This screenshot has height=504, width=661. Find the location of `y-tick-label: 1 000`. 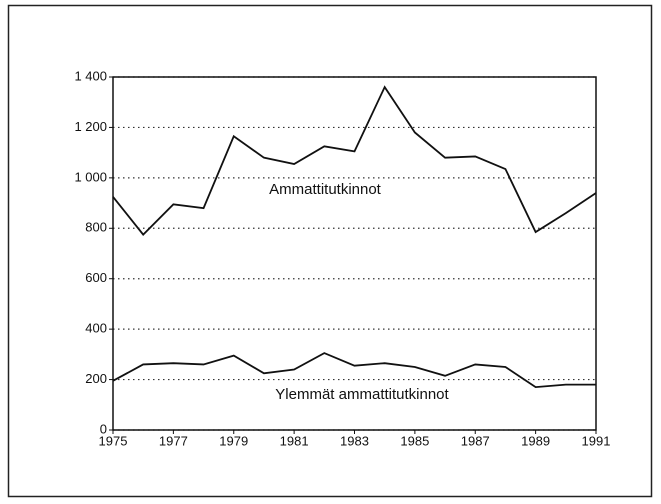

y-tick-label: 1 000 is located at coordinates (90, 176).